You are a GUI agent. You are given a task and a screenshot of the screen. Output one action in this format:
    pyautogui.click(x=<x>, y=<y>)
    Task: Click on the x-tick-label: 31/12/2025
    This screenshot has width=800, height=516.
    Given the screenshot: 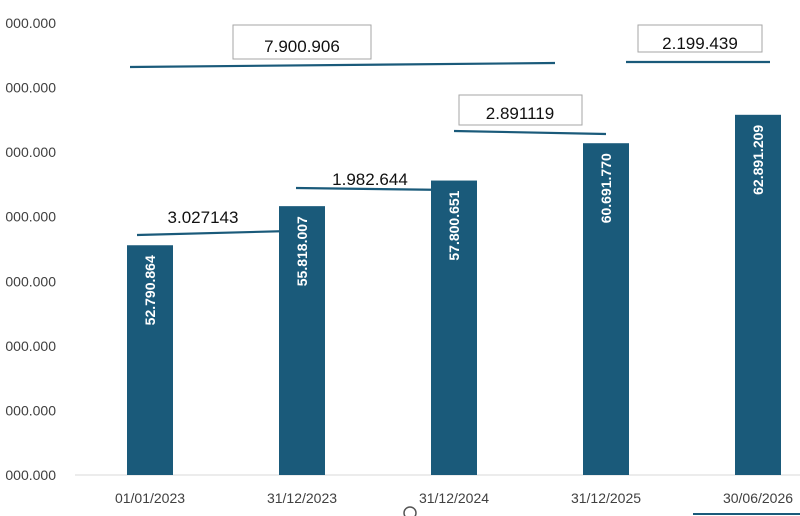 What is the action you would take?
    pyautogui.click(x=606, y=498)
    